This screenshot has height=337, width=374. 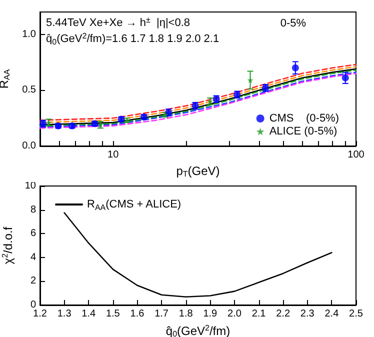 What do you see at coordinates (29, 146) in the screenshot?
I see `y-tick-label: 0.0` at bounding box center [29, 146].